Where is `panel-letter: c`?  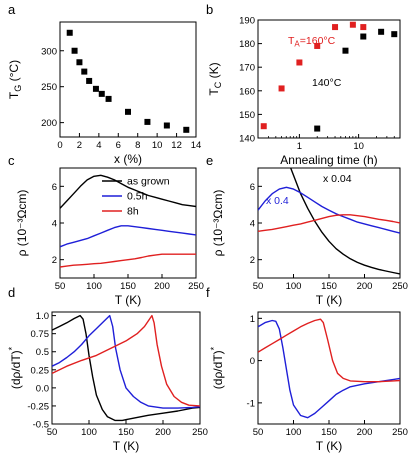
panel-letter: c is located at coordinates (11, 160).